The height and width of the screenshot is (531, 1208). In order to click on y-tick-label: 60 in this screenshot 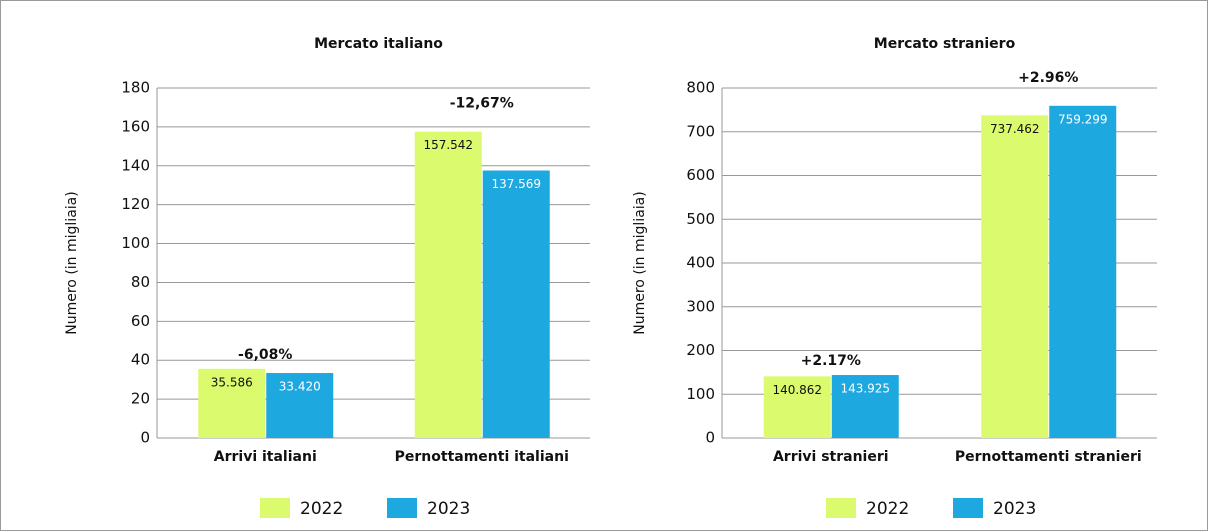, I will do `click(140, 321)`.